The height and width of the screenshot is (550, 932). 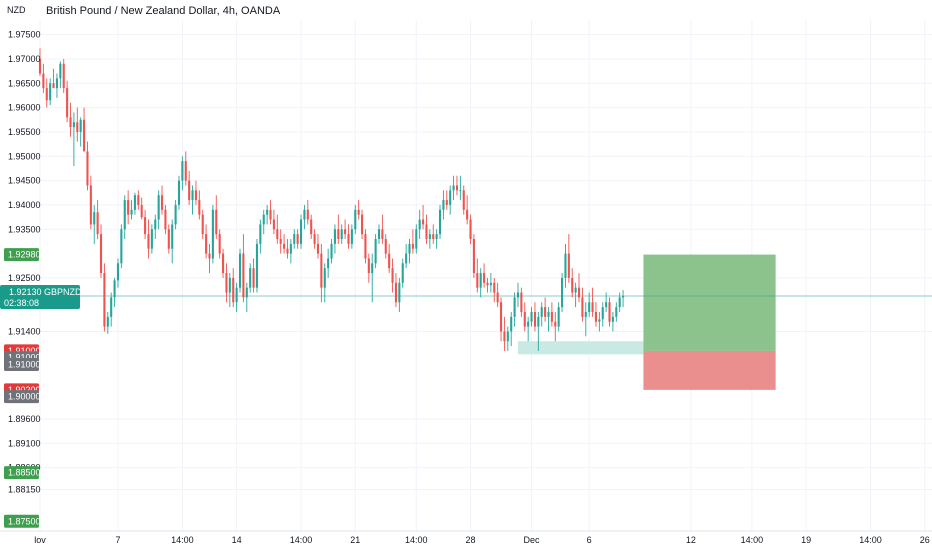 I want to click on support-zone-box, so click(x=580, y=348).